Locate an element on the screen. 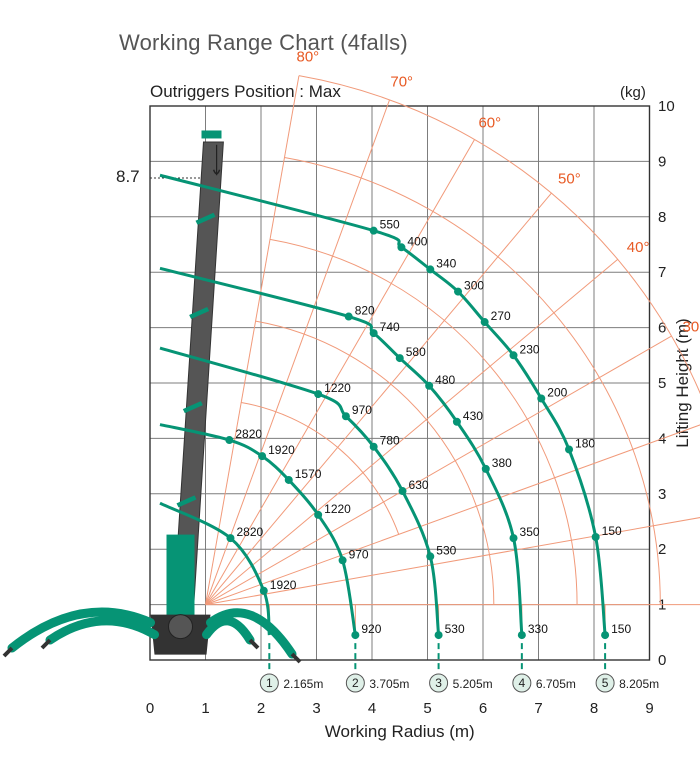  load-label: 200 is located at coordinates (557, 393).